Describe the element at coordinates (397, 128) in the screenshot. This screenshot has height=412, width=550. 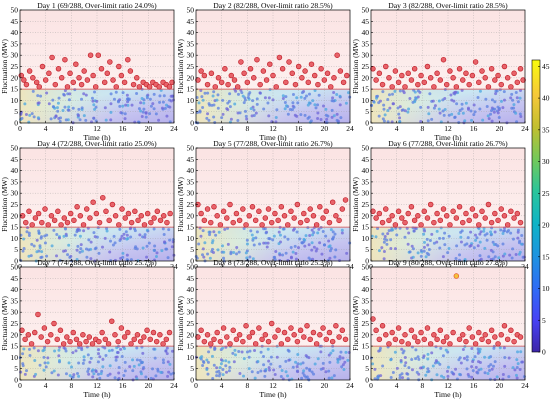
I see `x-tick-label: 4` at that location.